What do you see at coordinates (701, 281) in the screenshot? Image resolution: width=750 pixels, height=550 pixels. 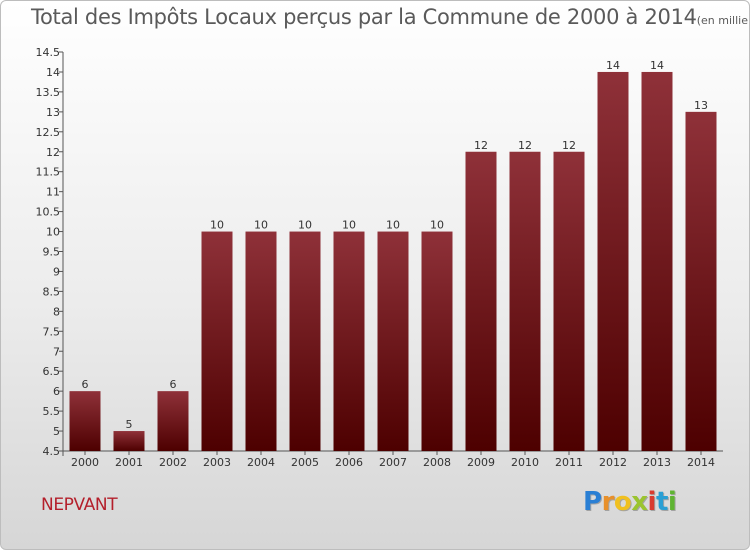 I see `bar-2014` at bounding box center [701, 281].